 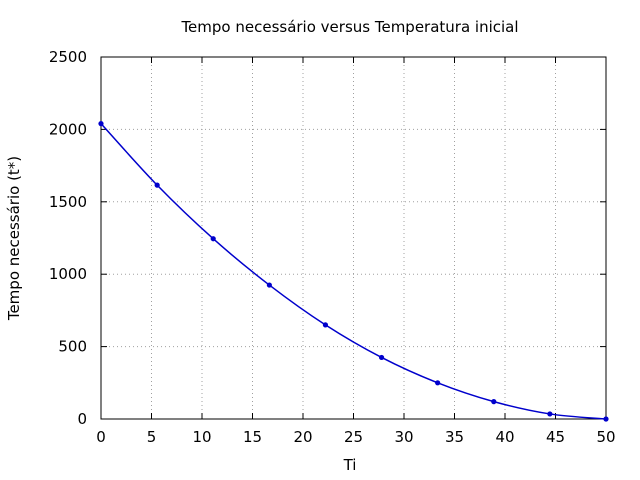 What do you see at coordinates (454, 437) in the screenshot?
I see `x-tick-label: 35` at bounding box center [454, 437].